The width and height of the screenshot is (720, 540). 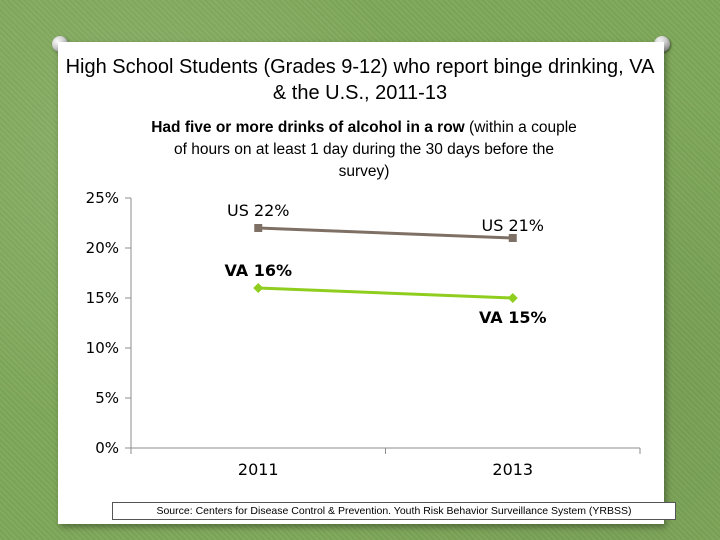 What do you see at coordinates (512, 225) in the screenshot?
I see `data-label-us: US 21%` at bounding box center [512, 225].